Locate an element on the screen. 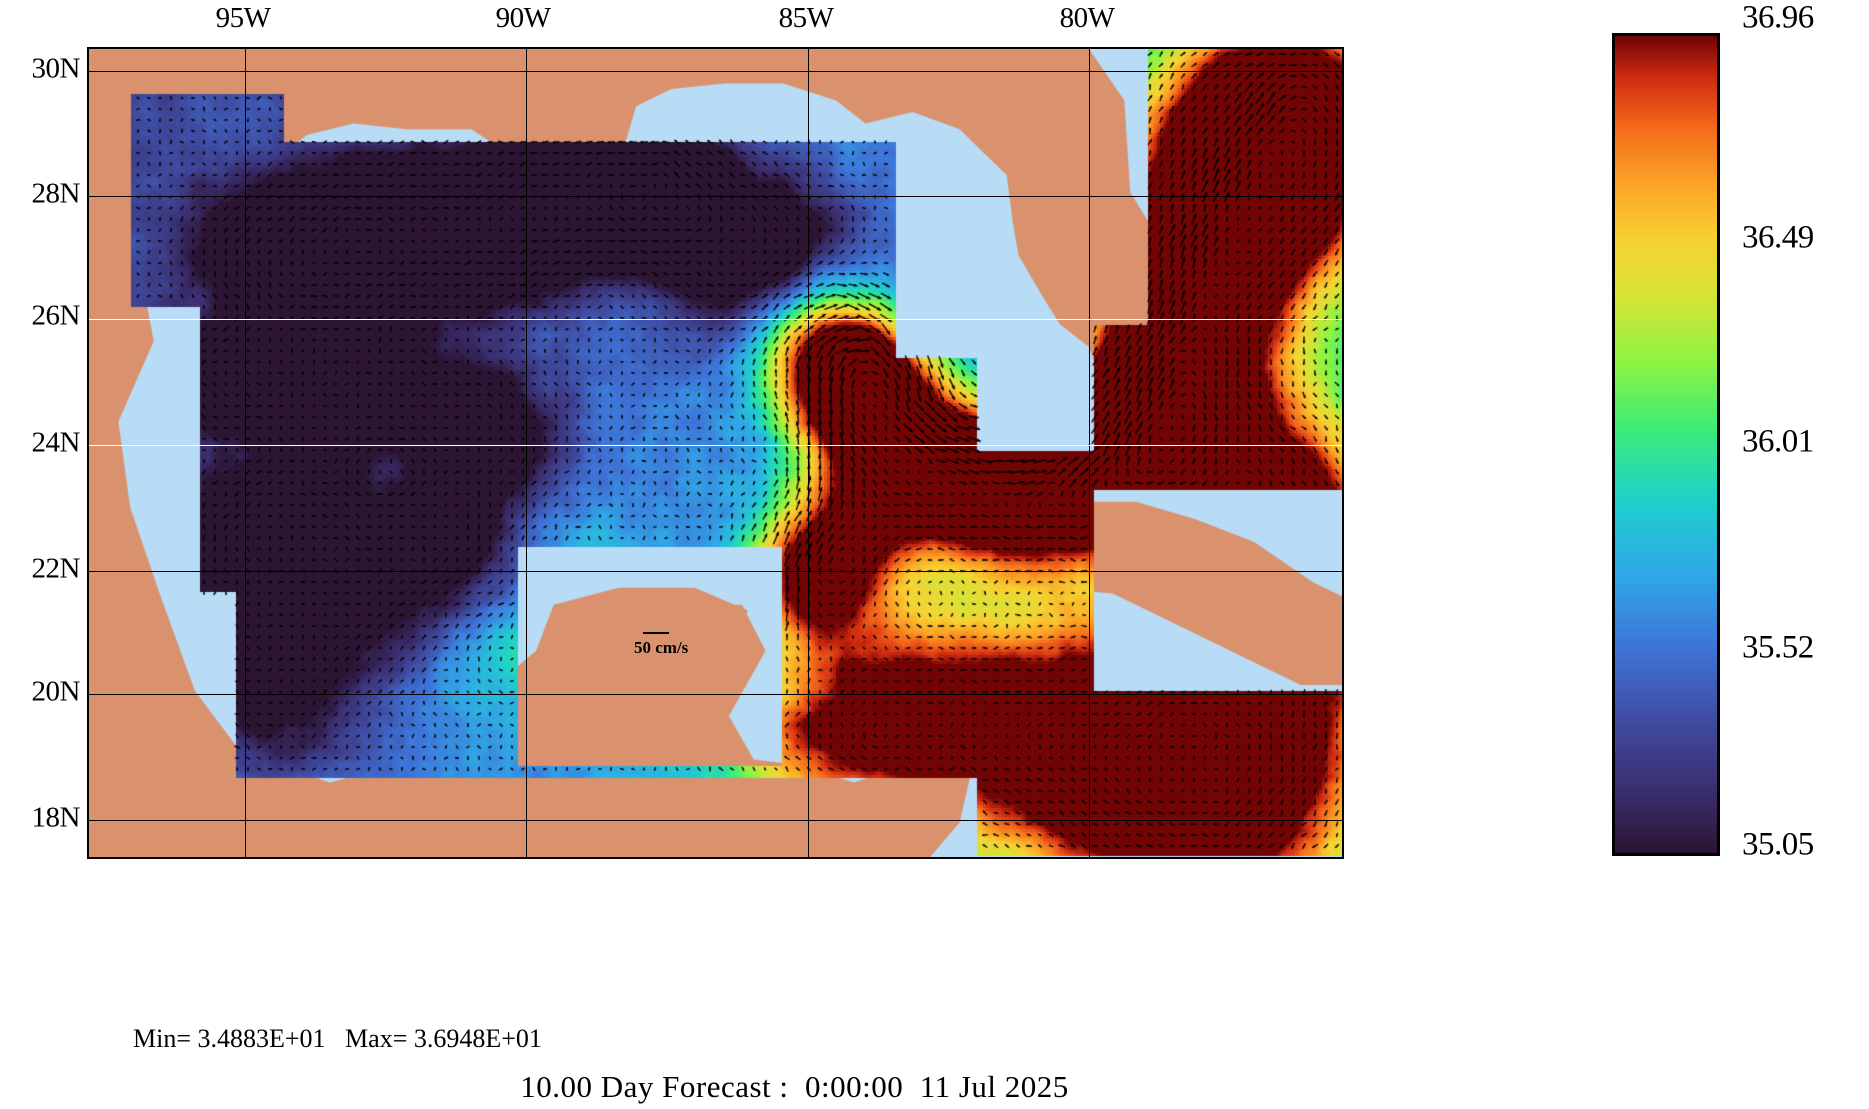 Image resolution: width=1869 pixels, height=1109 pixels. colorbar-gradient is located at coordinates (1666, 444).